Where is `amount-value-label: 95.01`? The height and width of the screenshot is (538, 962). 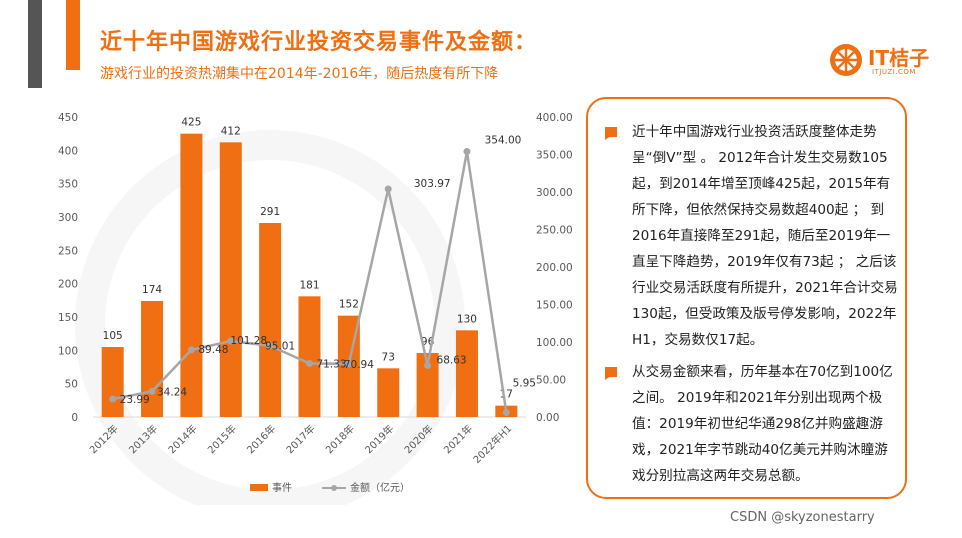 amount-value-label: 95.01 is located at coordinates (280, 347).